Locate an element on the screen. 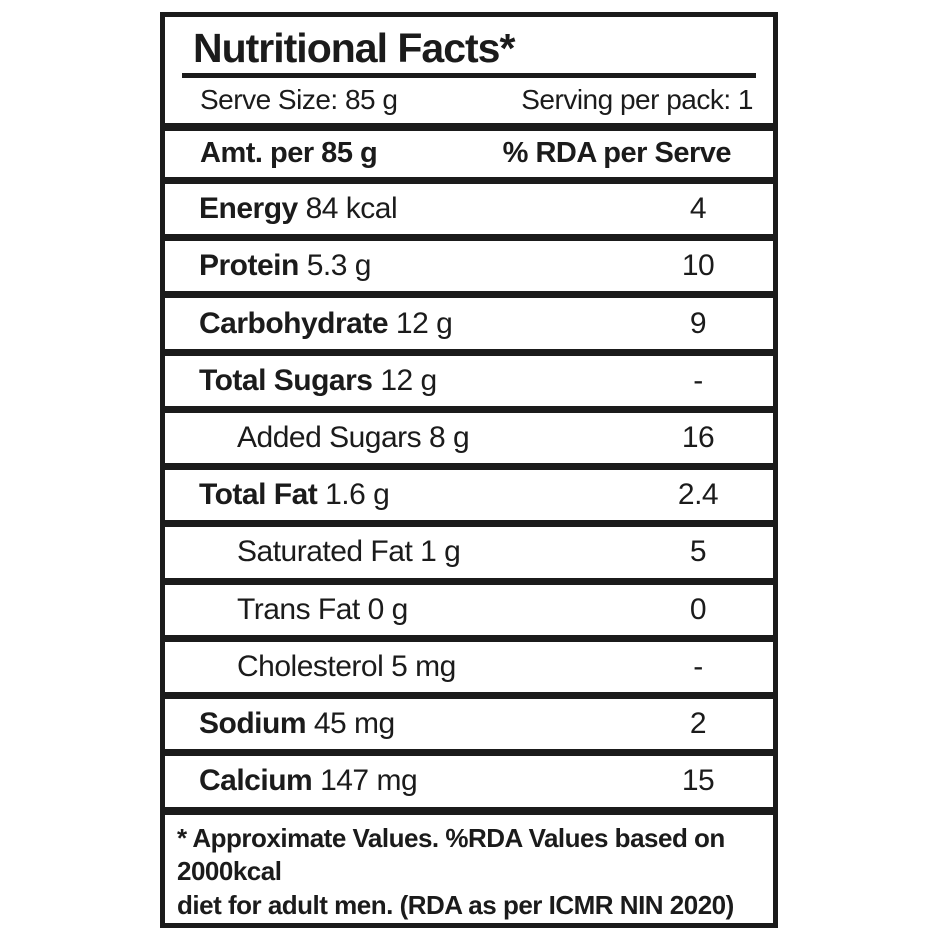 Image resolution: width=940 pixels, height=940 pixels. nutrient-name: Protein is located at coordinates (249, 266).